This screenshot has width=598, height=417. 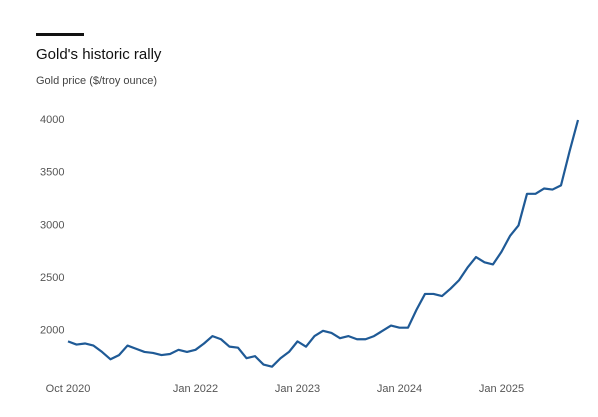 What do you see at coordinates (52, 120) in the screenshot?
I see `y-tick-label: 4000` at bounding box center [52, 120].